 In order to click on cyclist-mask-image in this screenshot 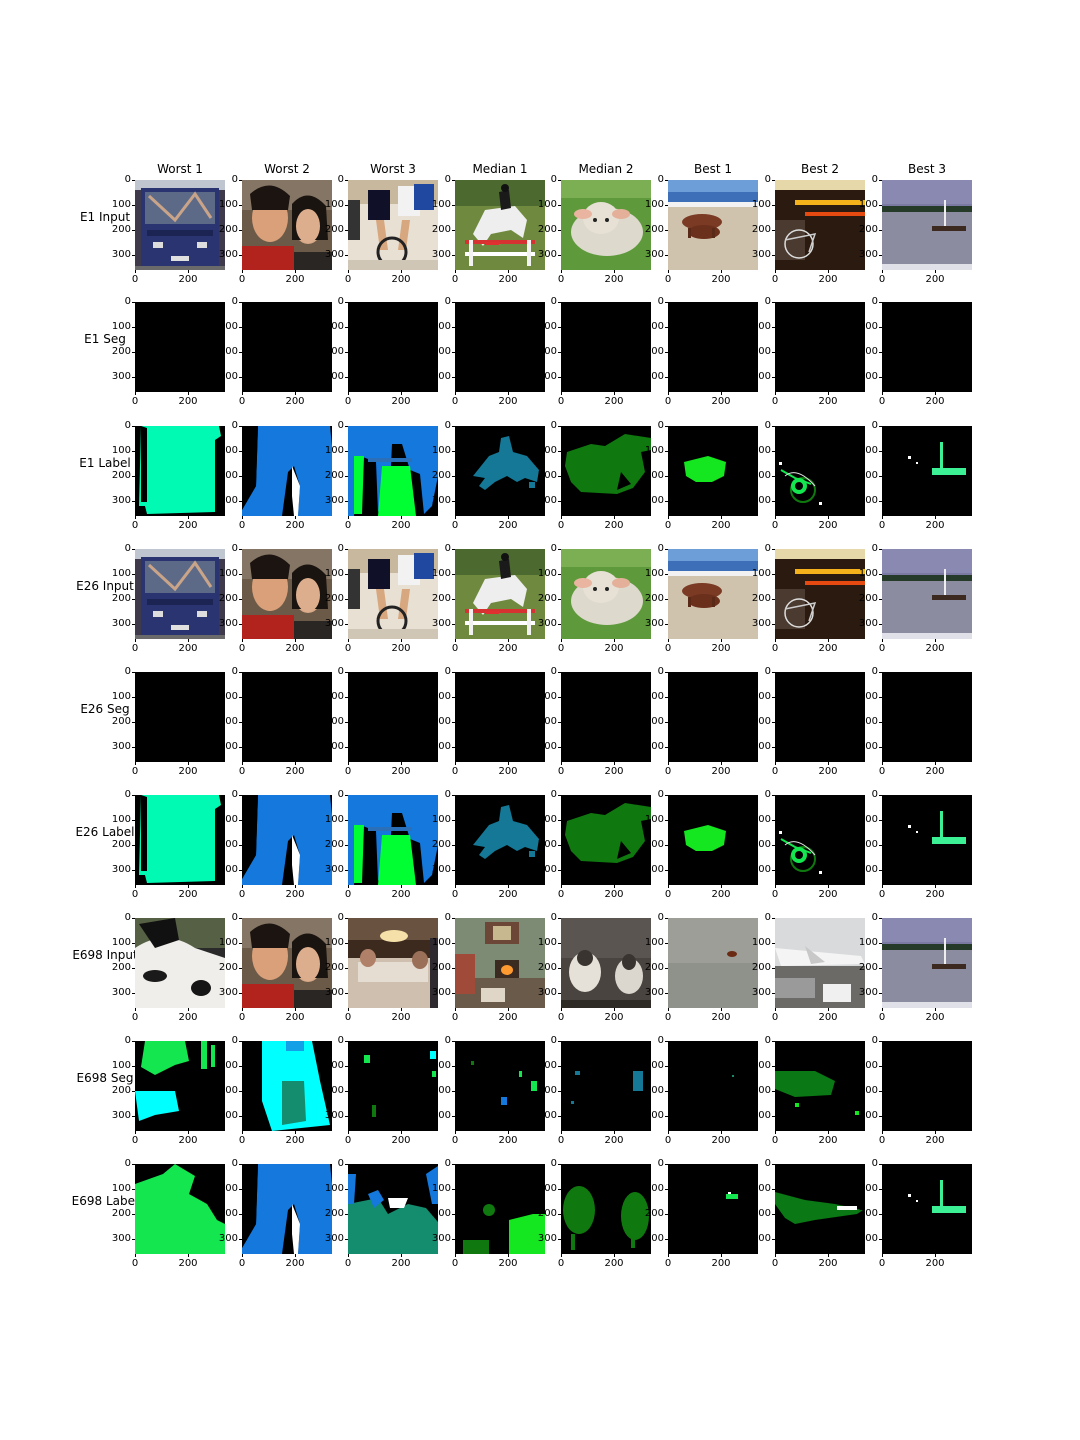, I will do `click(393, 840)`.